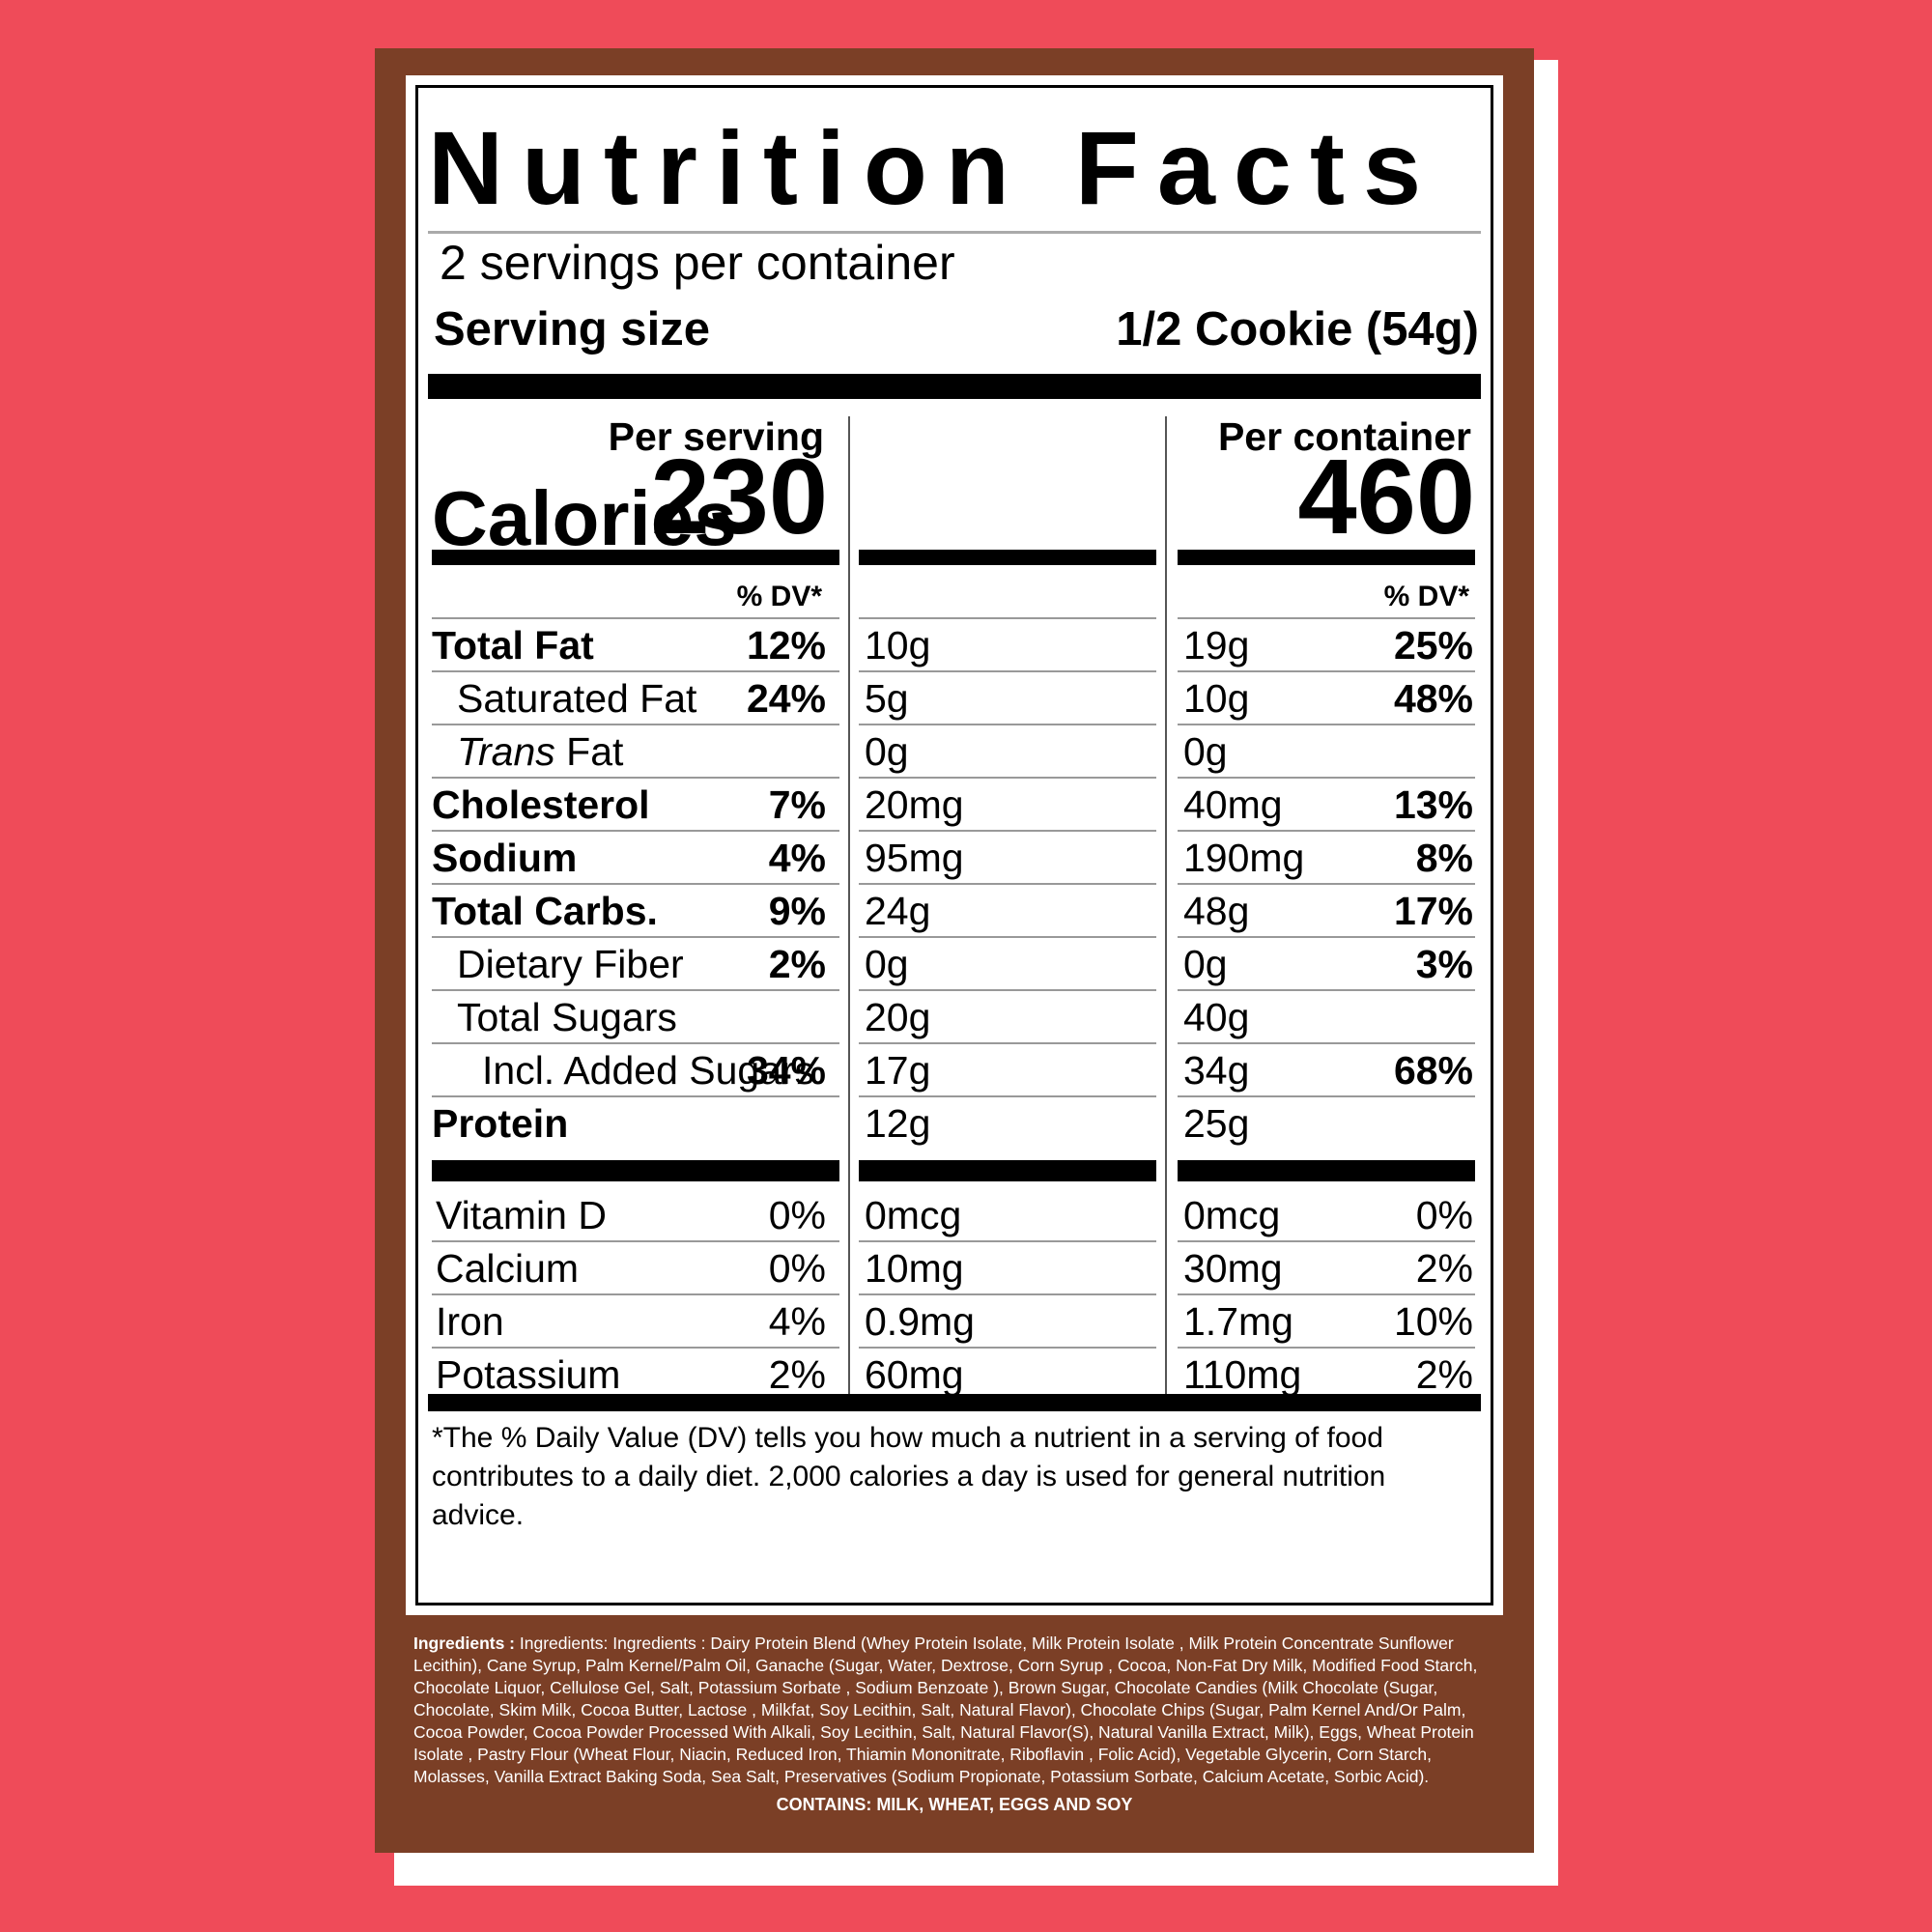 This screenshot has width=1932, height=1932. What do you see at coordinates (786, 645) in the screenshot?
I see `serving-dv: 12%` at bounding box center [786, 645].